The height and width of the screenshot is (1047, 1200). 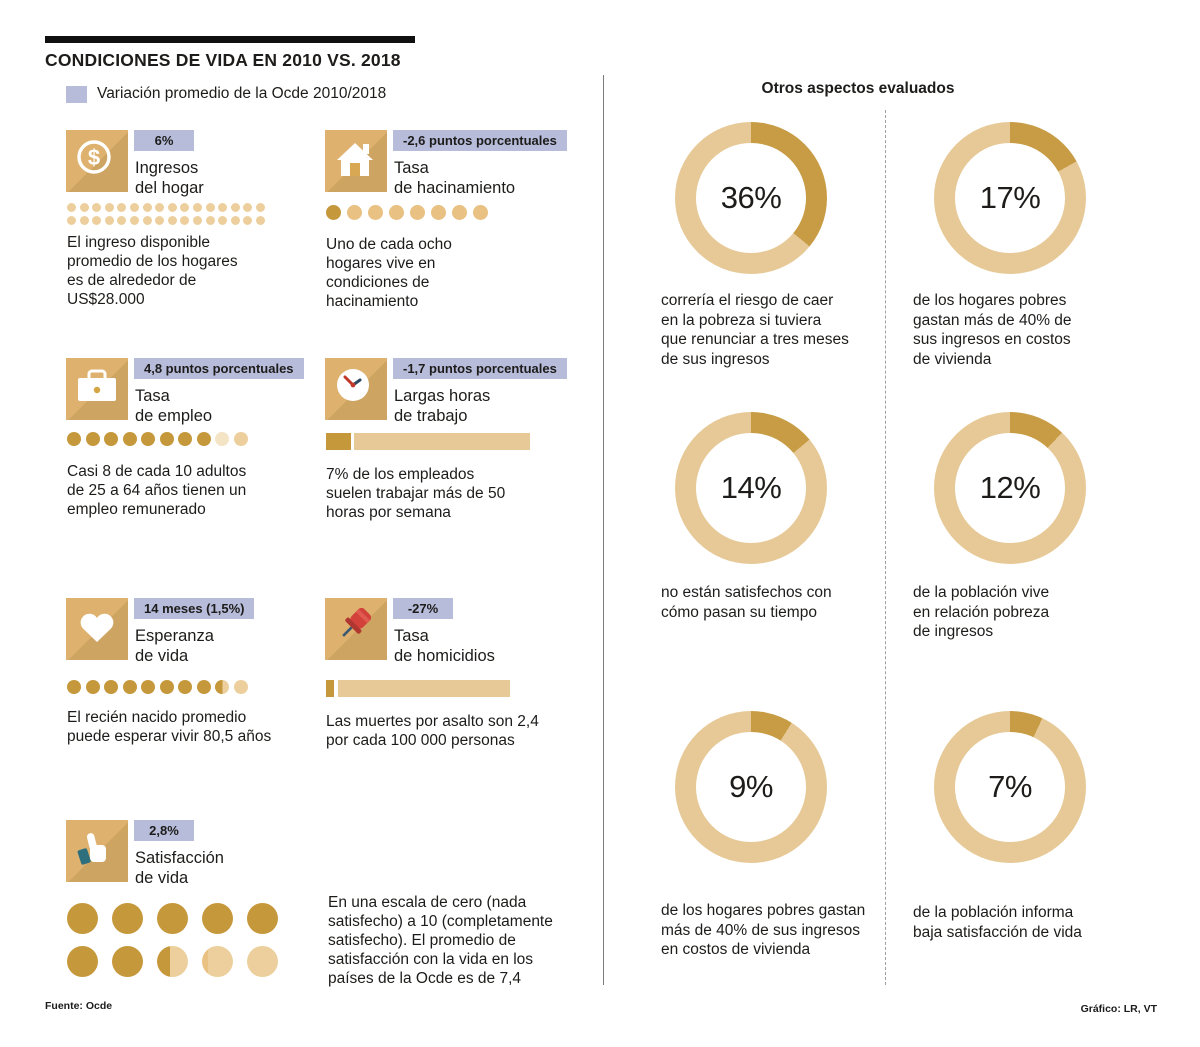 What do you see at coordinates (174, 406) in the screenshot?
I see `indicator-label: Tasa de empleo` at bounding box center [174, 406].